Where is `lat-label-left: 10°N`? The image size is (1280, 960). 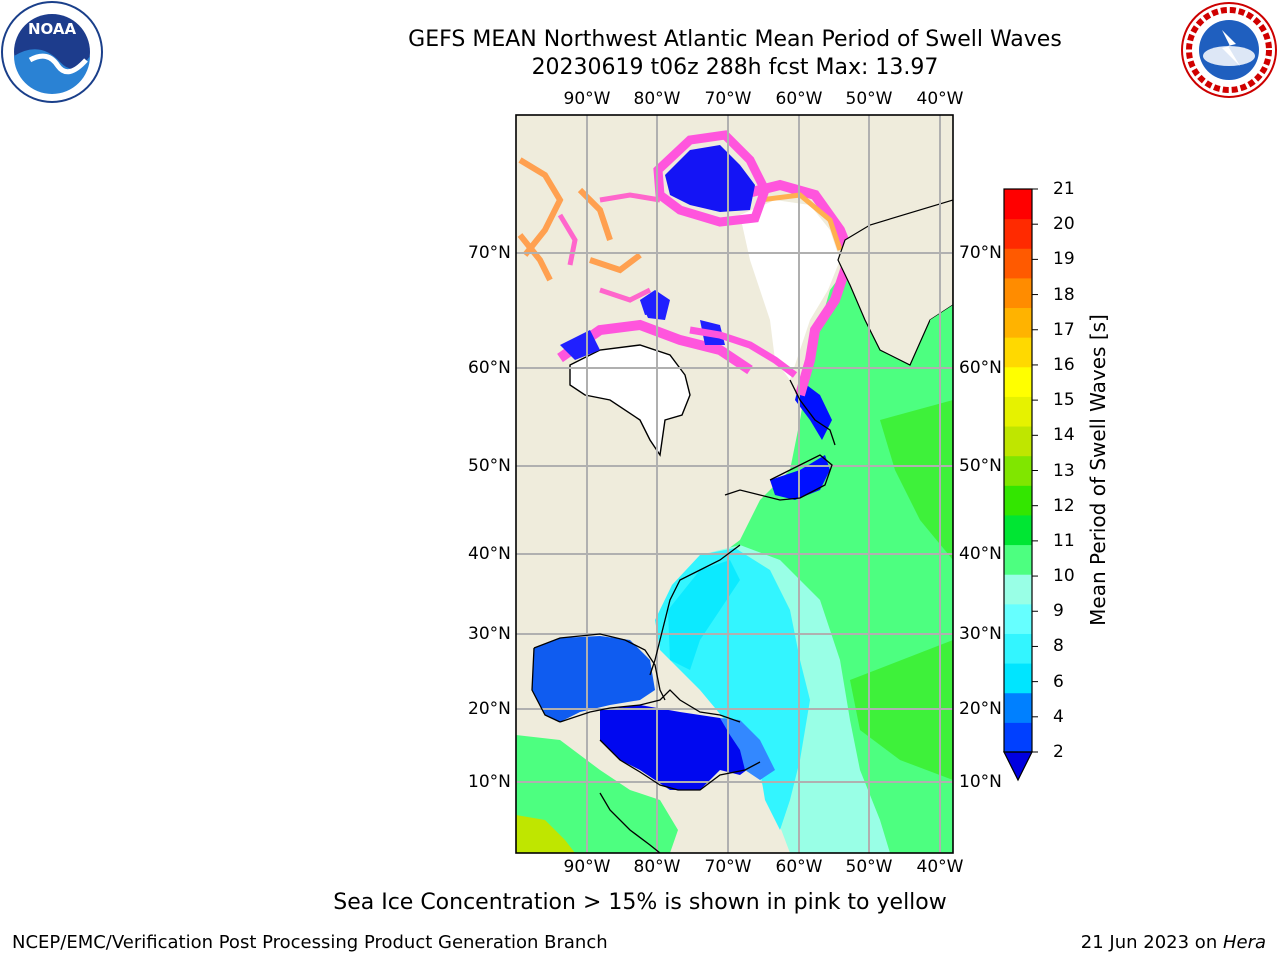
lat-label-left: 10°N is located at coordinates (489, 782).